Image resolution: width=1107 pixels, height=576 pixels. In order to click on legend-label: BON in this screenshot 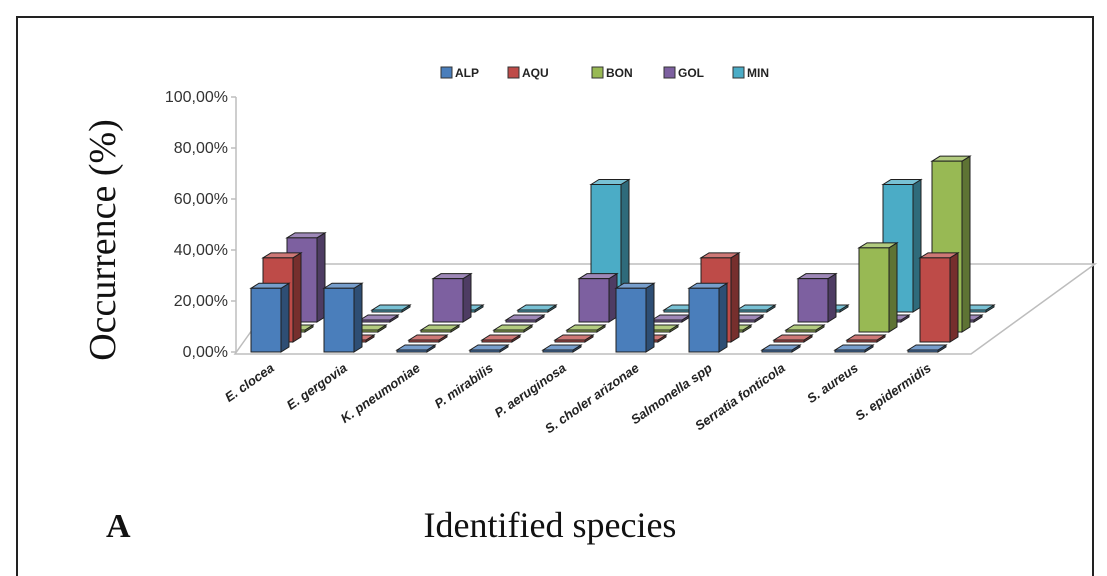, I will do `click(619, 73)`.